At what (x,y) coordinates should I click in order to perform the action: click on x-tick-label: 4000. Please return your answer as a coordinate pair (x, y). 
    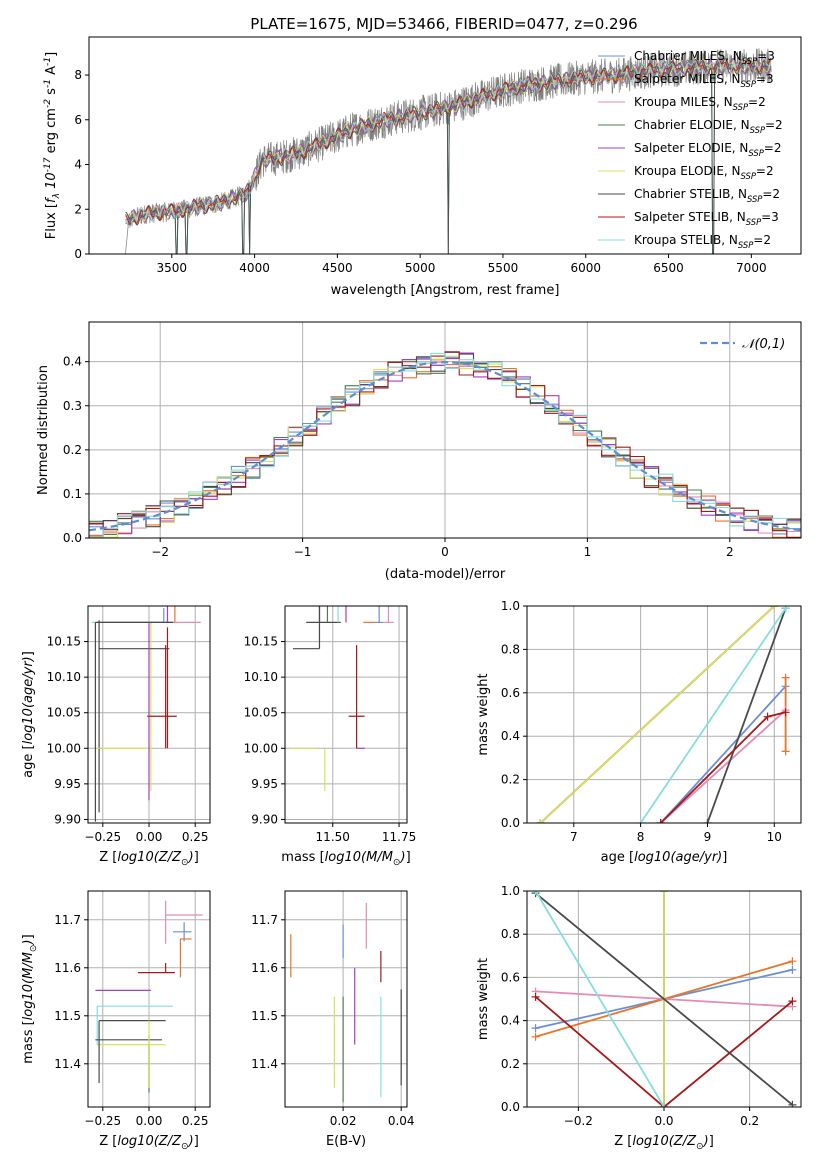
    Looking at the image, I should click on (254, 268).